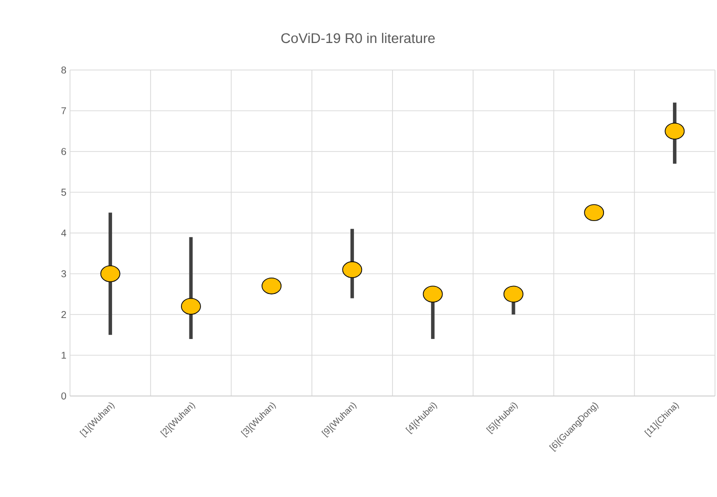 The width and height of the screenshot is (717, 497). Describe the element at coordinates (63, 110) in the screenshot. I see `y-tick-label: 7` at that location.